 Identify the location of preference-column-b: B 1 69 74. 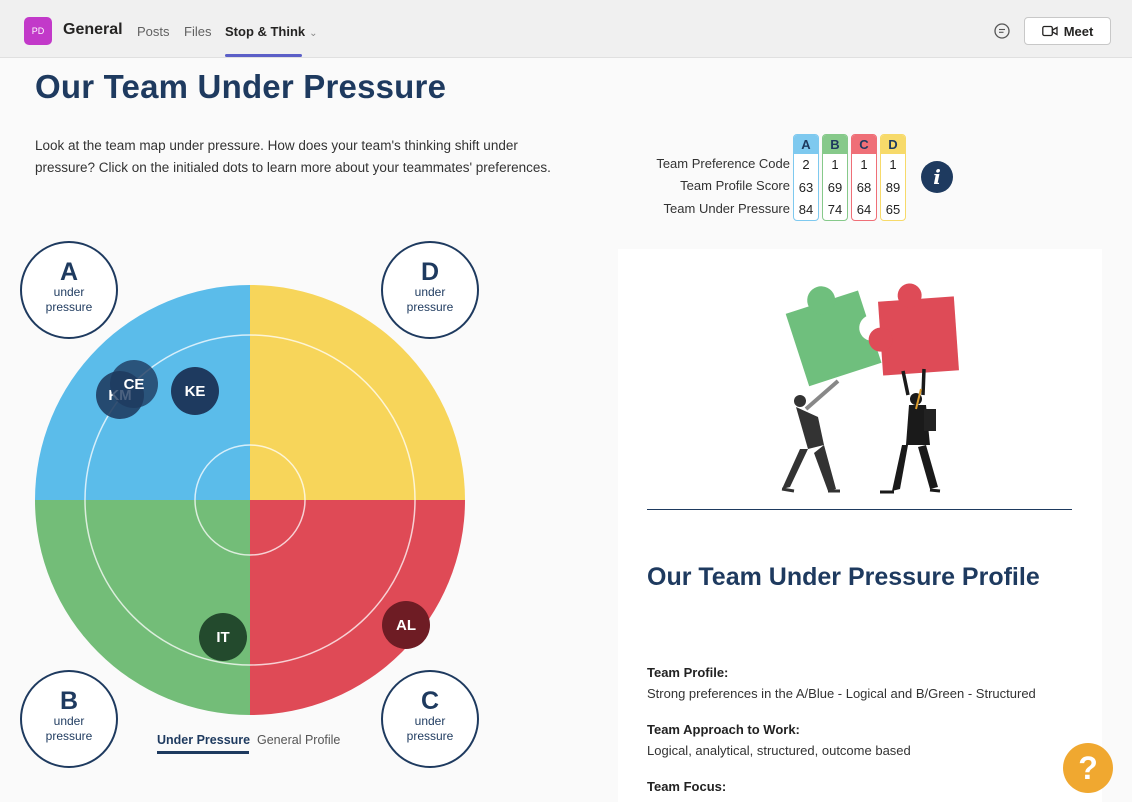
(835, 177).